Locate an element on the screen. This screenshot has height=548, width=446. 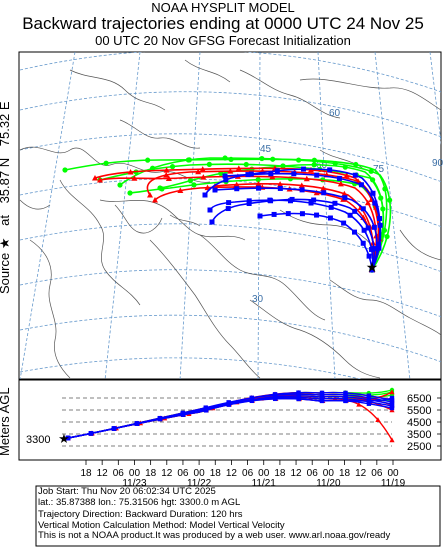
lon-label-90: 90 is located at coordinates (438, 163).